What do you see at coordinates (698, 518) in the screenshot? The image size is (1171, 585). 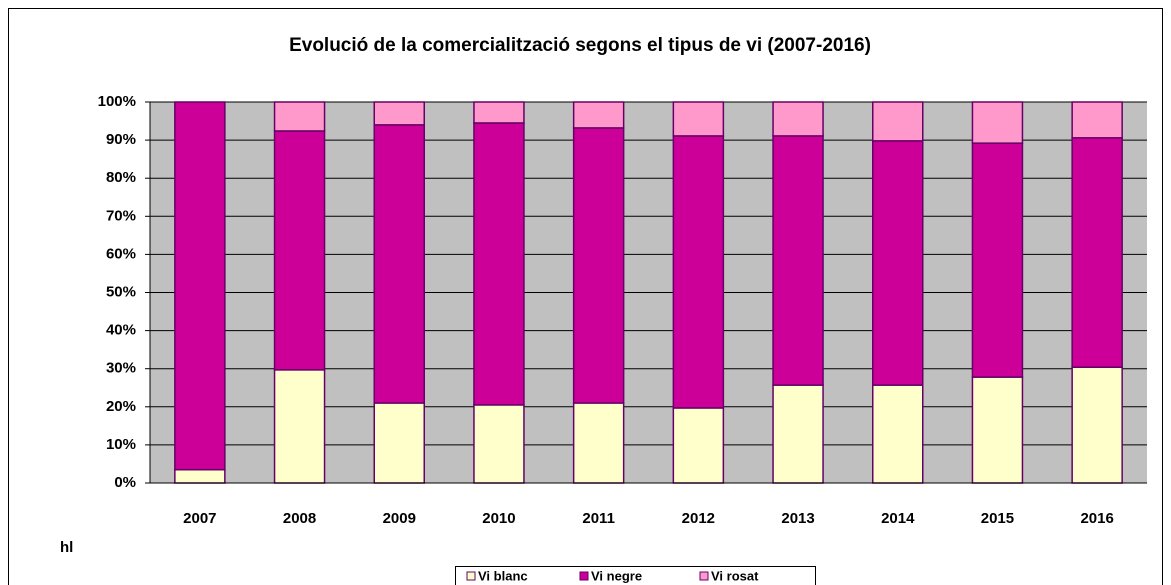 I see `x-tick-label: 2012` at bounding box center [698, 518].